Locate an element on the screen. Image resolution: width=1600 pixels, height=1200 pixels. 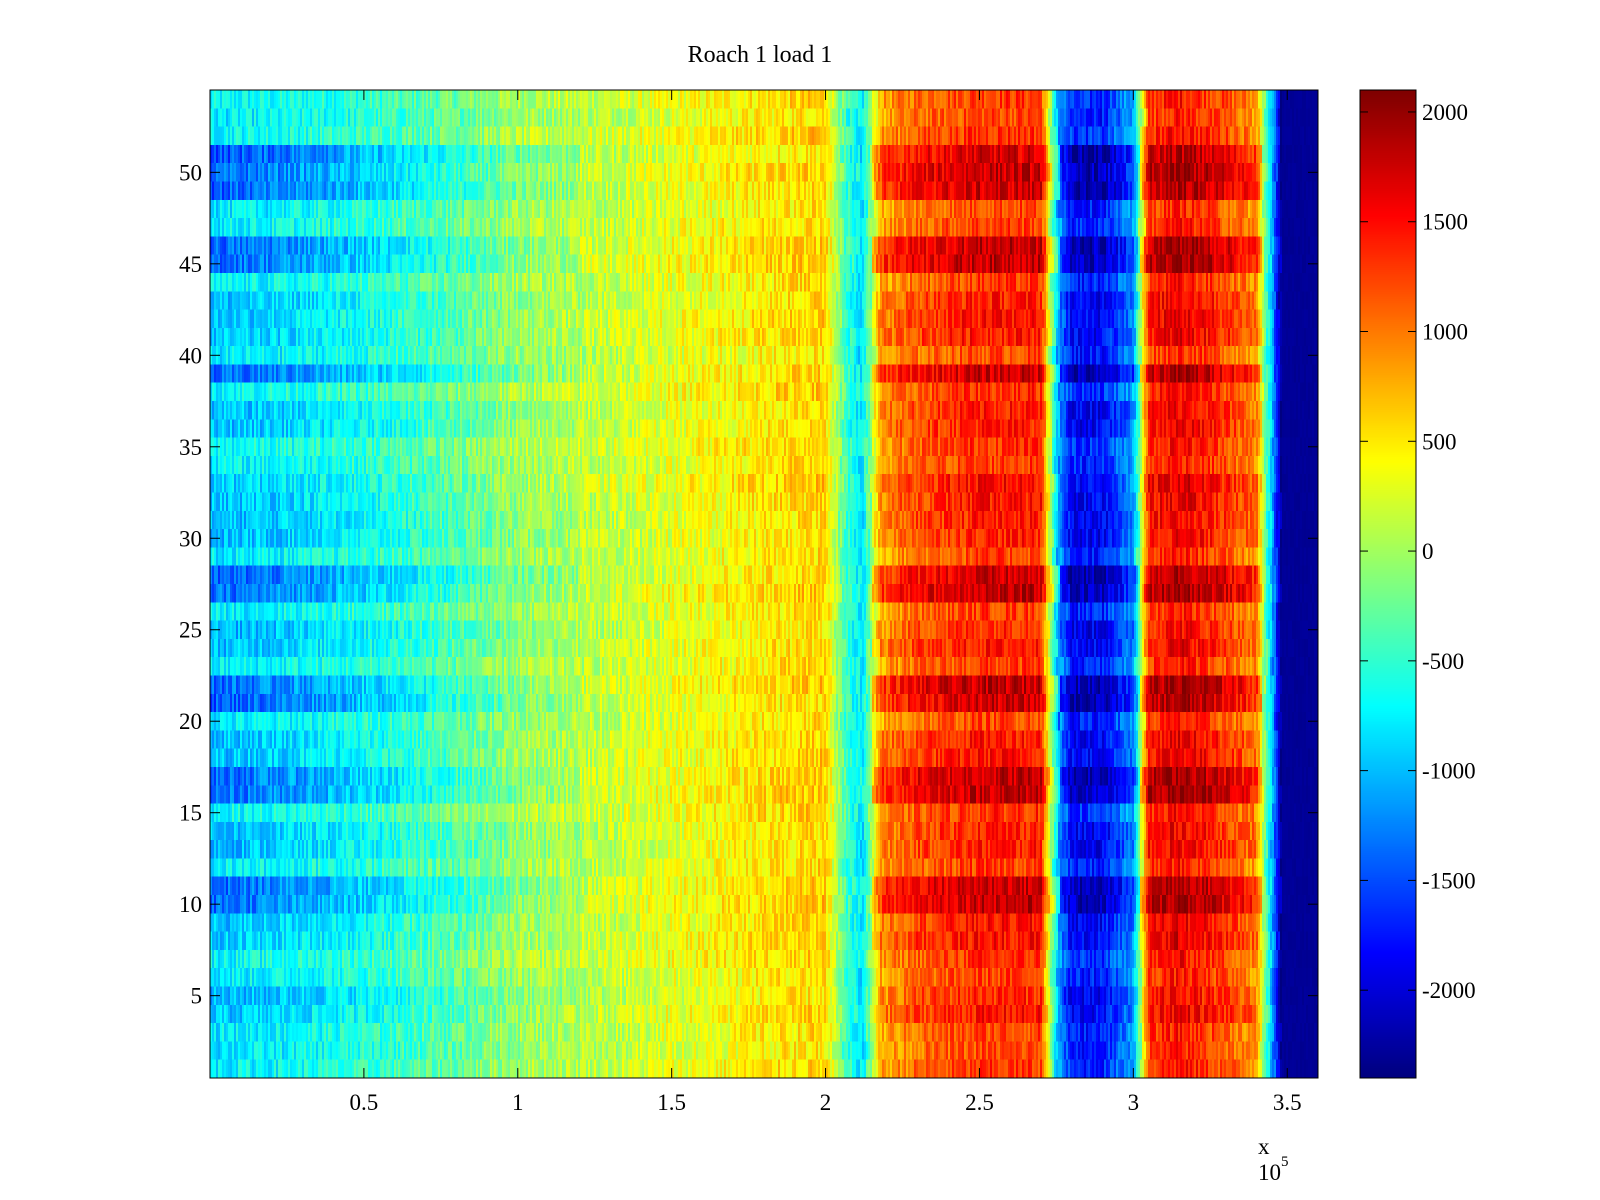
y-tick-label: 35 is located at coordinates (190, 447).